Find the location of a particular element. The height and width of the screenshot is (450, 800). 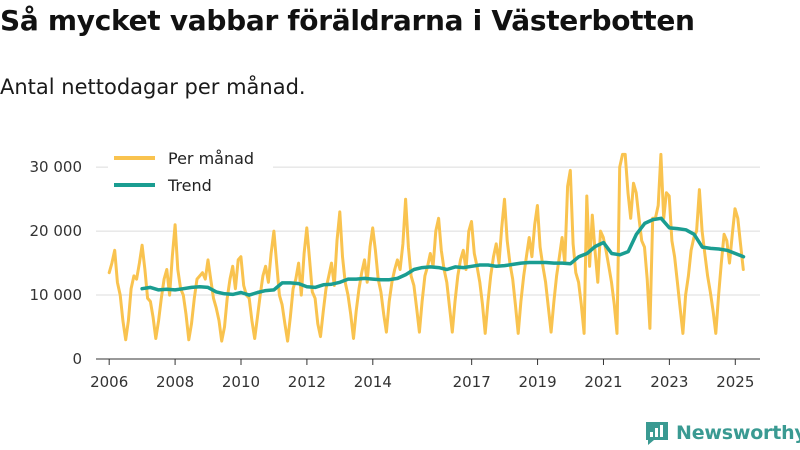

newsworthy-logo-text: Newsworthy is located at coordinates (738, 433).